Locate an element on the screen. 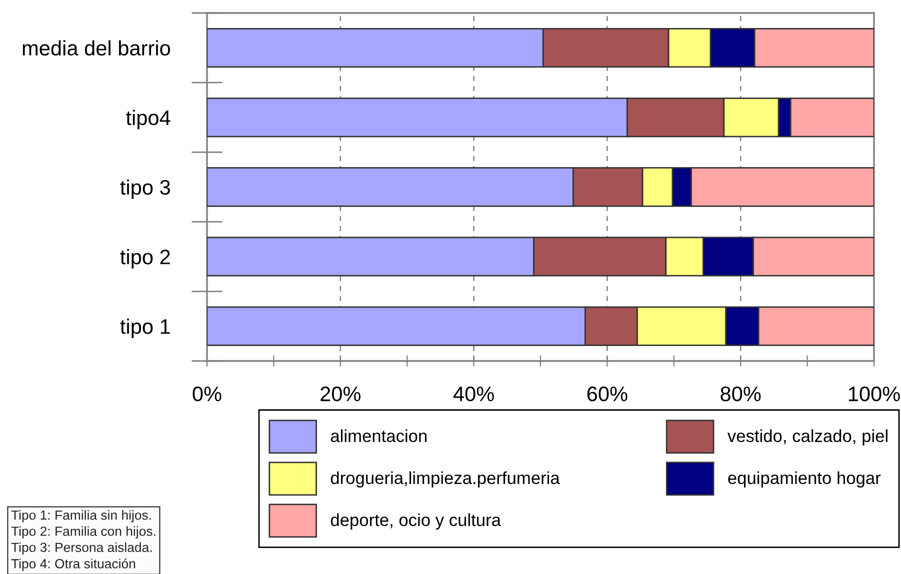  y-tick-label: tipo 1 is located at coordinates (145, 328).